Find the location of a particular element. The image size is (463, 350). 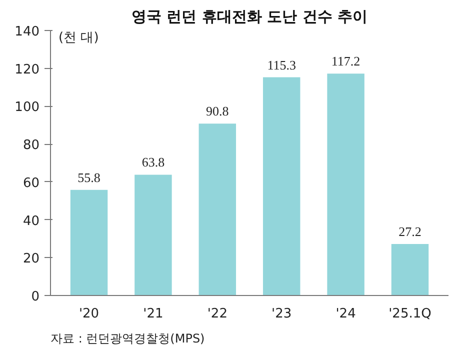

data-label: 63.8 is located at coordinates (153, 162).